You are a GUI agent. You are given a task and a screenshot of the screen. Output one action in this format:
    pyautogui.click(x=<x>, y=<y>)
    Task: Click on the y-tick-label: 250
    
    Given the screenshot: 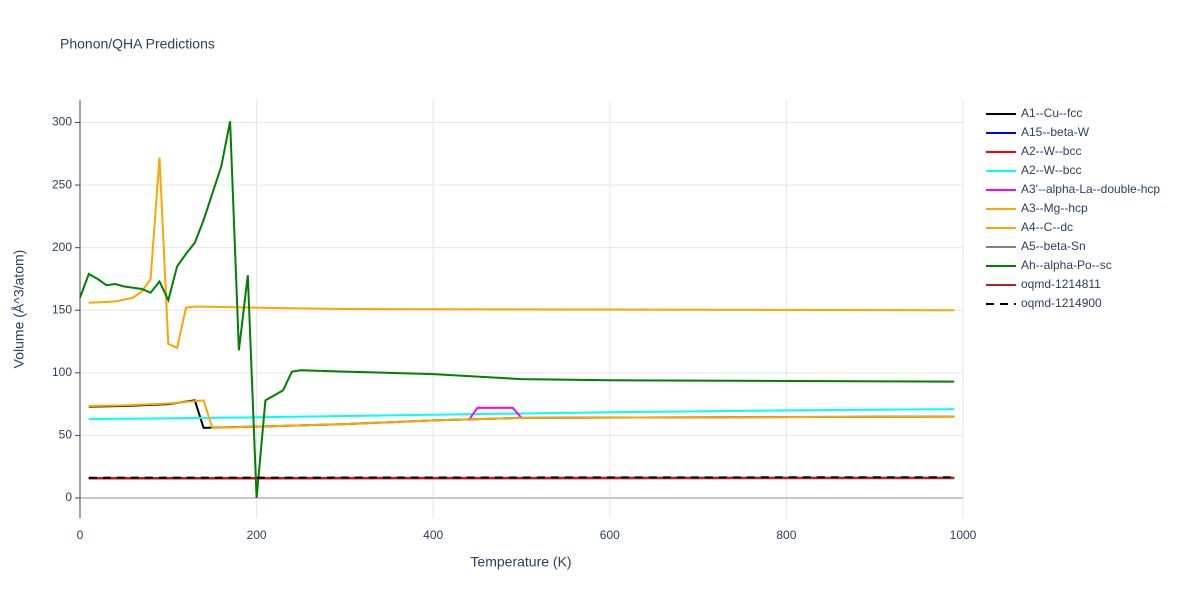 What is the action you would take?
    pyautogui.click(x=62, y=184)
    